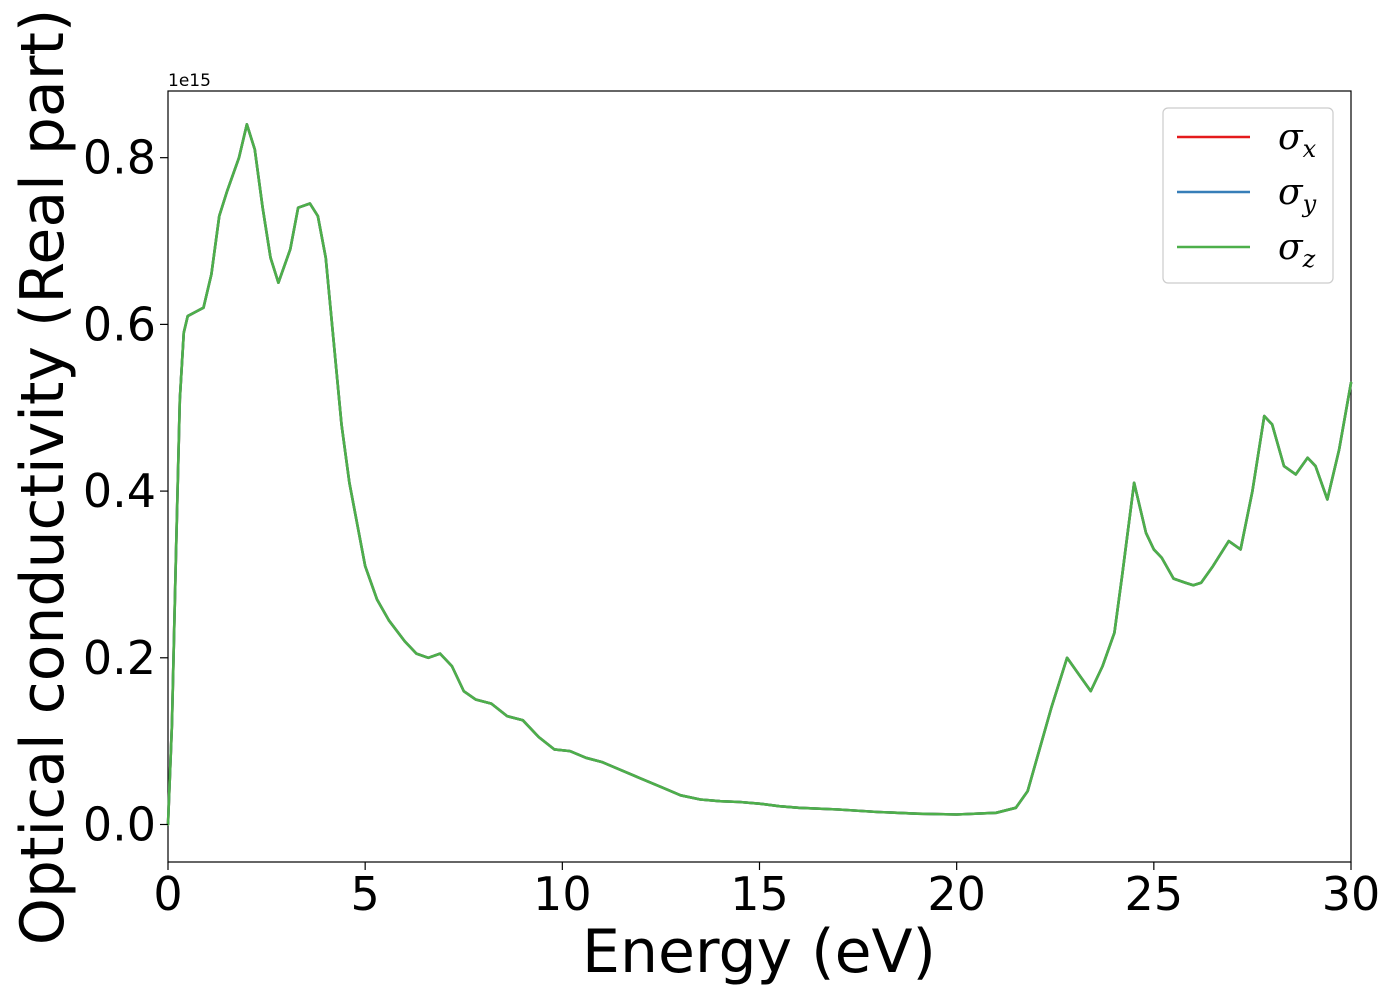 Image resolution: width=1400 pixels, height=1000 pixels. I want to click on x-tick-label: 30, so click(1351, 894).